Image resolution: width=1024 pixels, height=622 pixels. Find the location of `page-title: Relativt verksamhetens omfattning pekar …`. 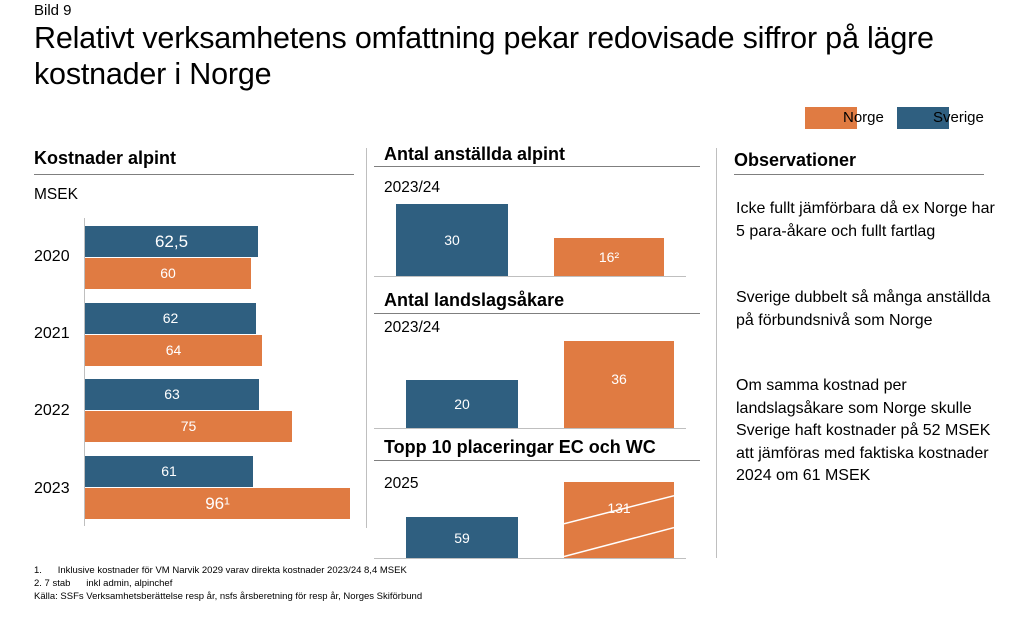

page-title: Relativt verksamhetens omfattning pekar … is located at coordinates (484, 56).